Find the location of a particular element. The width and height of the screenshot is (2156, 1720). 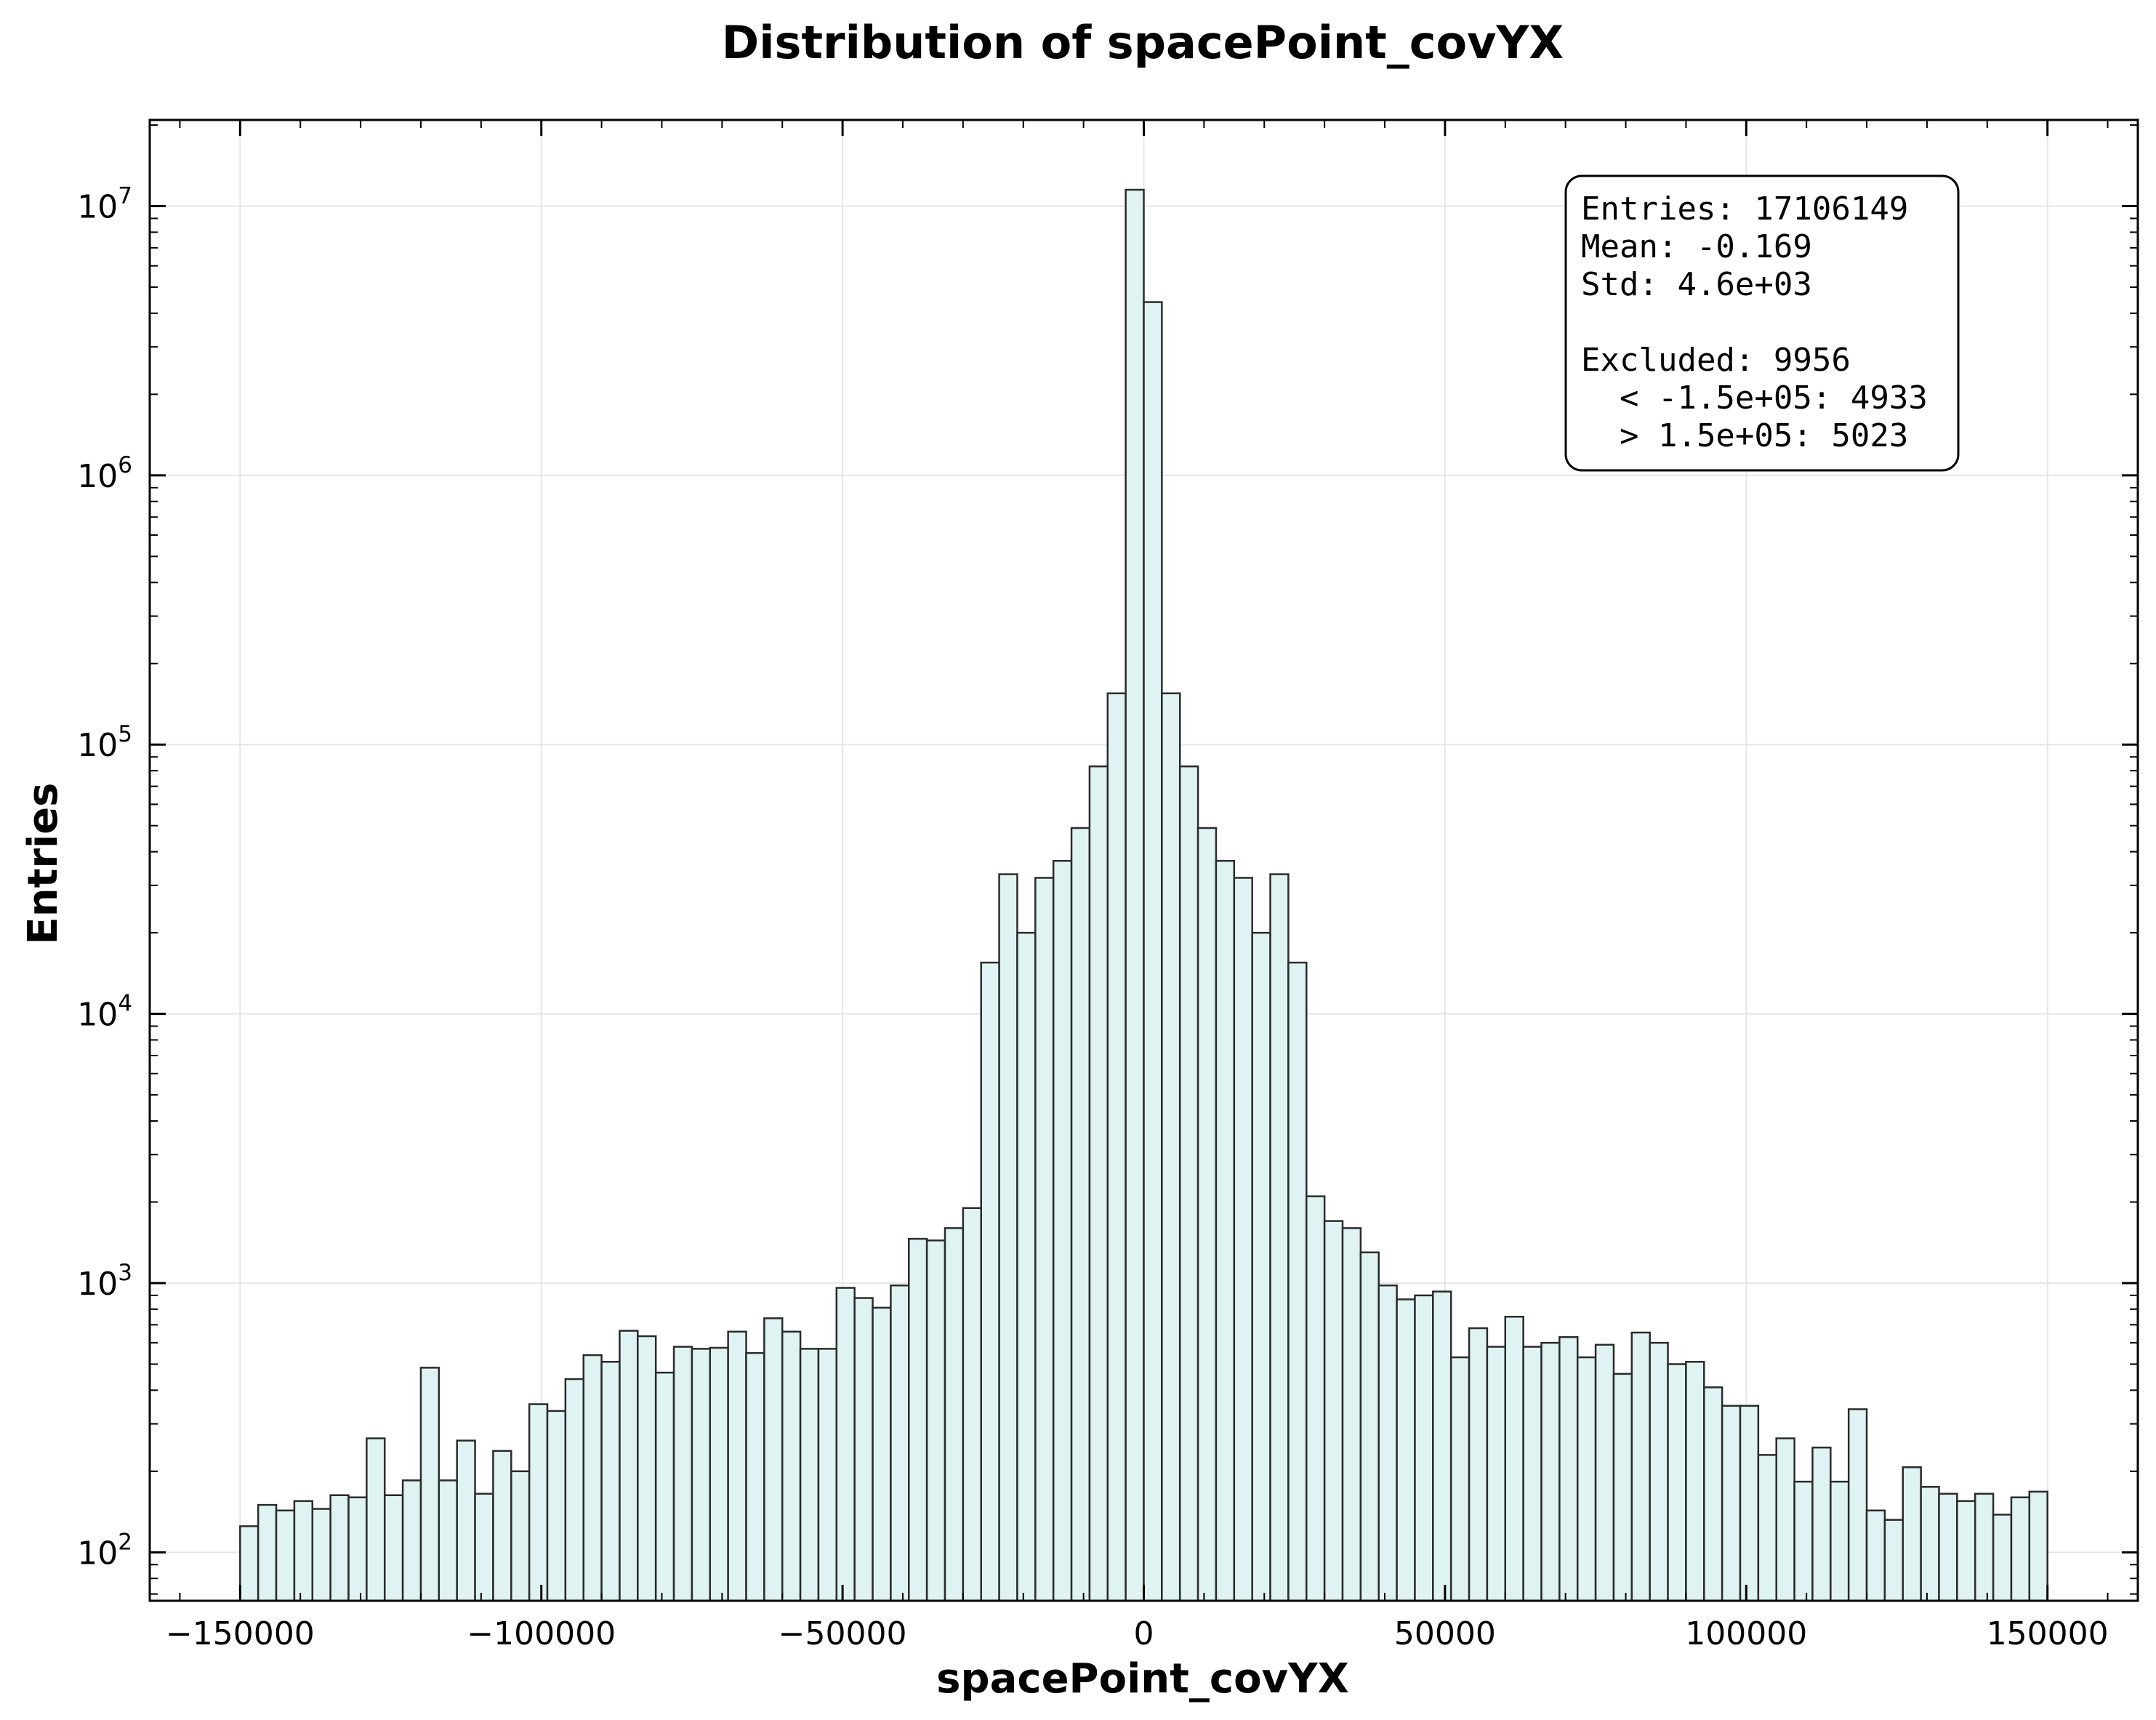

stats-excluded-high: > 1.5e+05: 5023 is located at coordinates (1744, 435).